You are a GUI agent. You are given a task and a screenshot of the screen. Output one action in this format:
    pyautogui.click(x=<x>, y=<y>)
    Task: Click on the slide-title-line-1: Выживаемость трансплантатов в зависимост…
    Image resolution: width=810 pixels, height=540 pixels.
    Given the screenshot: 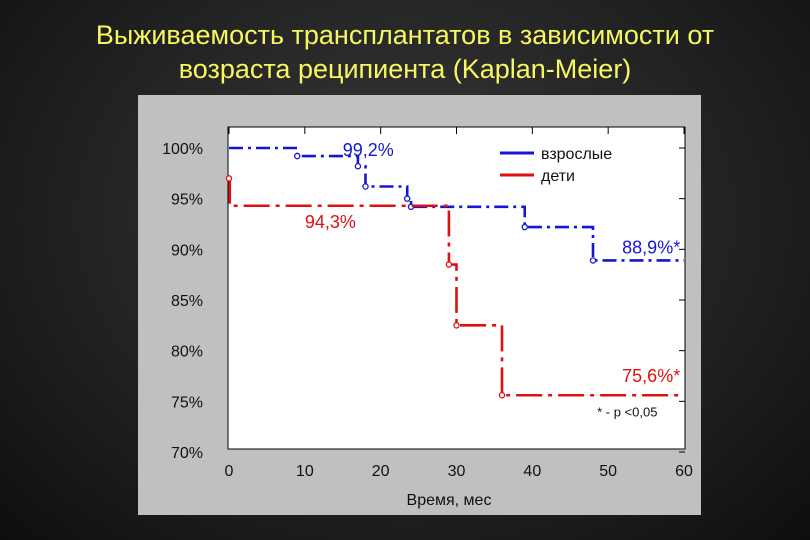 What is the action you would take?
    pyautogui.click(x=405, y=35)
    